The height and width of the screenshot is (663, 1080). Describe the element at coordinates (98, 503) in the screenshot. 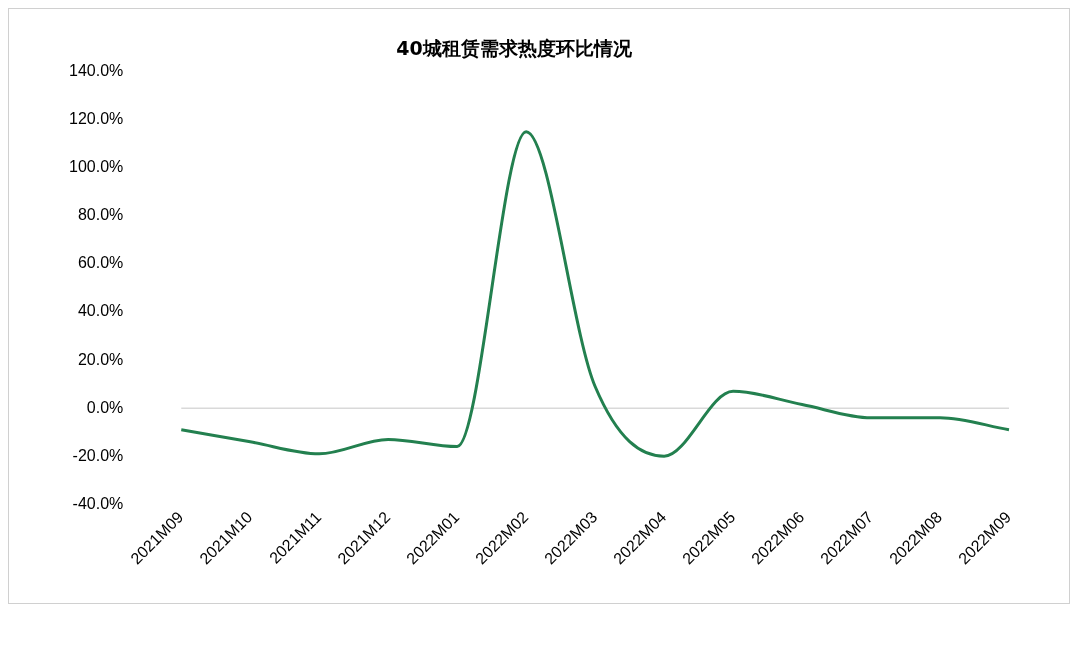

I see `y-tick-label: -40.0%` at that location.